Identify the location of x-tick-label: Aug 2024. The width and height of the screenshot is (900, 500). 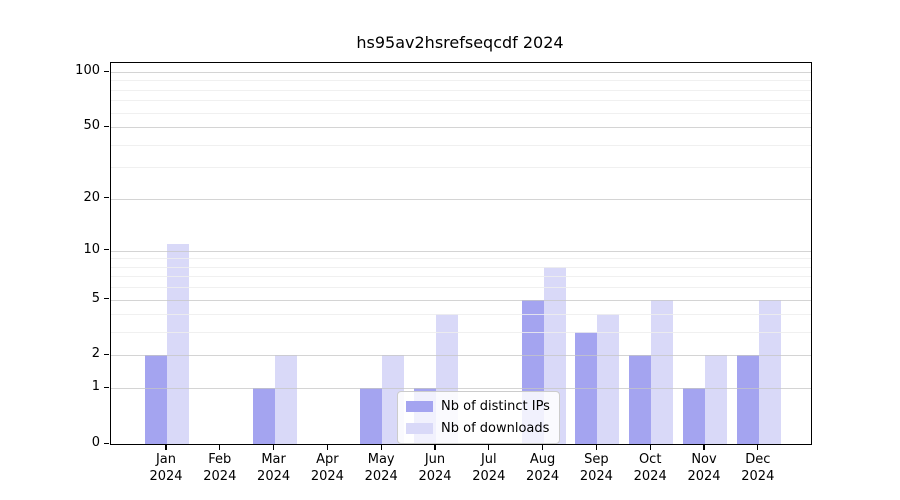
(543, 468).